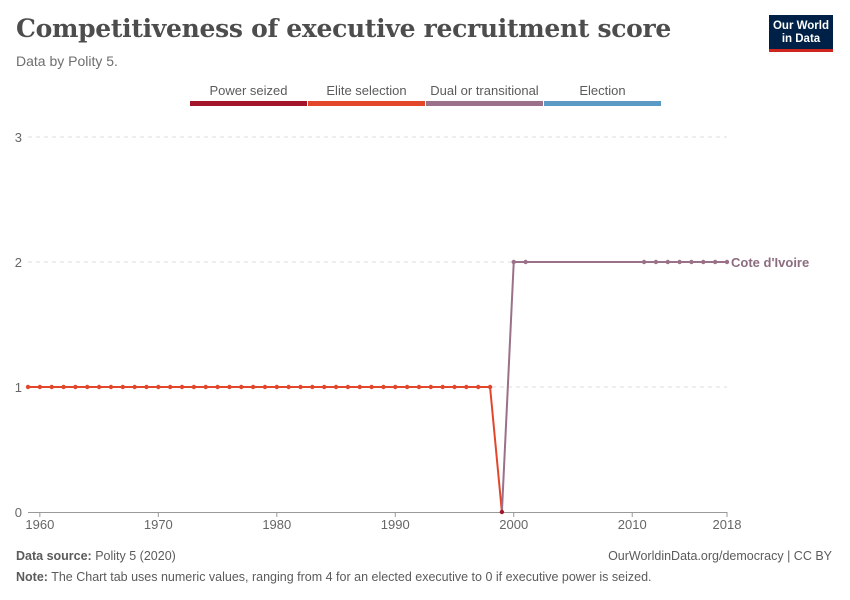 Image resolution: width=850 pixels, height=600 pixels. What do you see at coordinates (366, 90) in the screenshot?
I see `legend-label: Elite selection` at bounding box center [366, 90].